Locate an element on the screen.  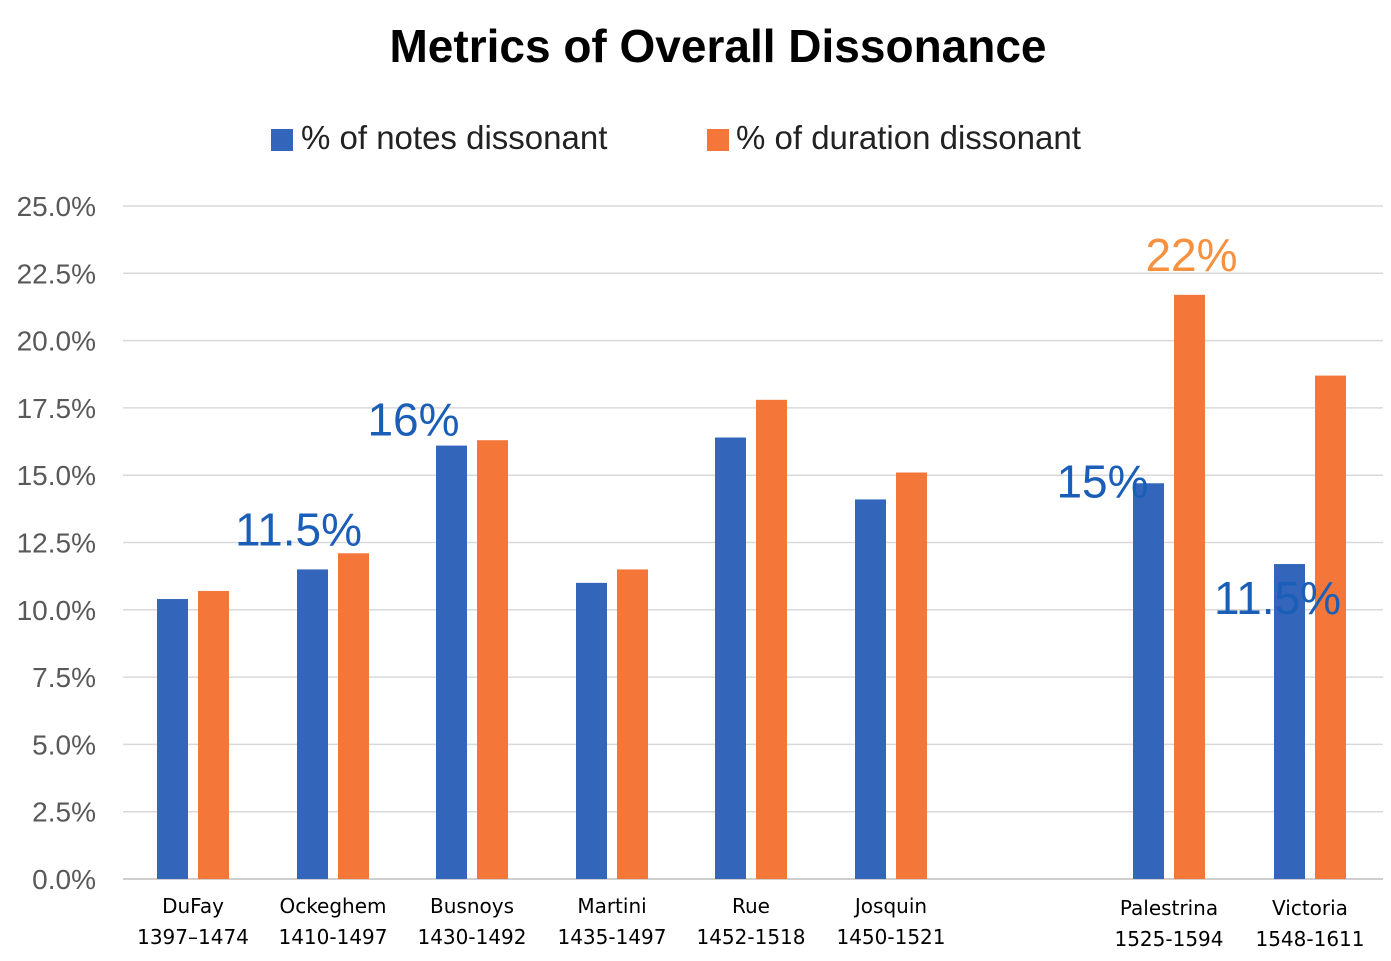
category-name: Palestrina is located at coordinates (1169, 908).